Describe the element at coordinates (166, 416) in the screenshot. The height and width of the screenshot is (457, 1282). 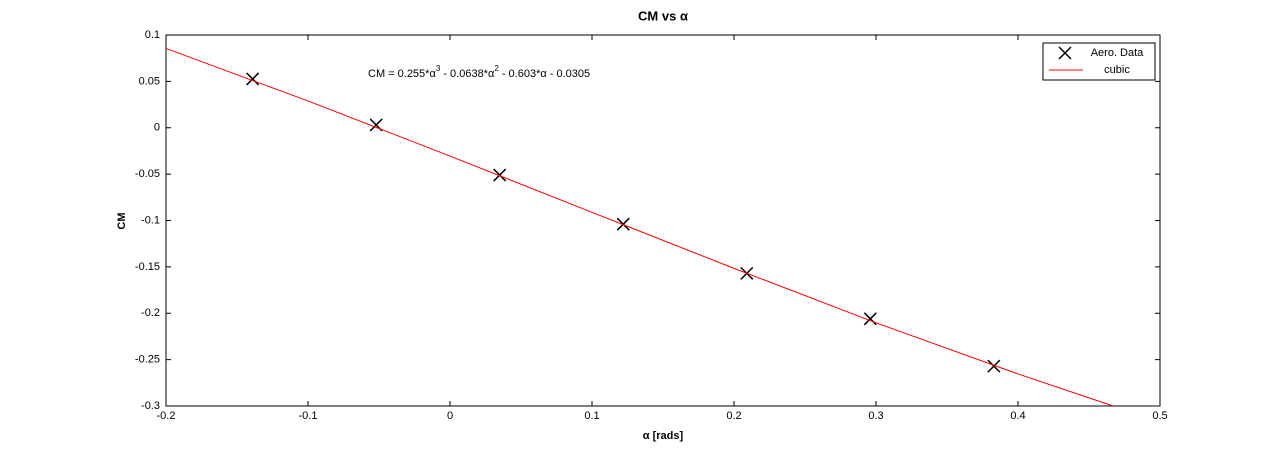
I see `x-tick-label: -0.2` at that location.